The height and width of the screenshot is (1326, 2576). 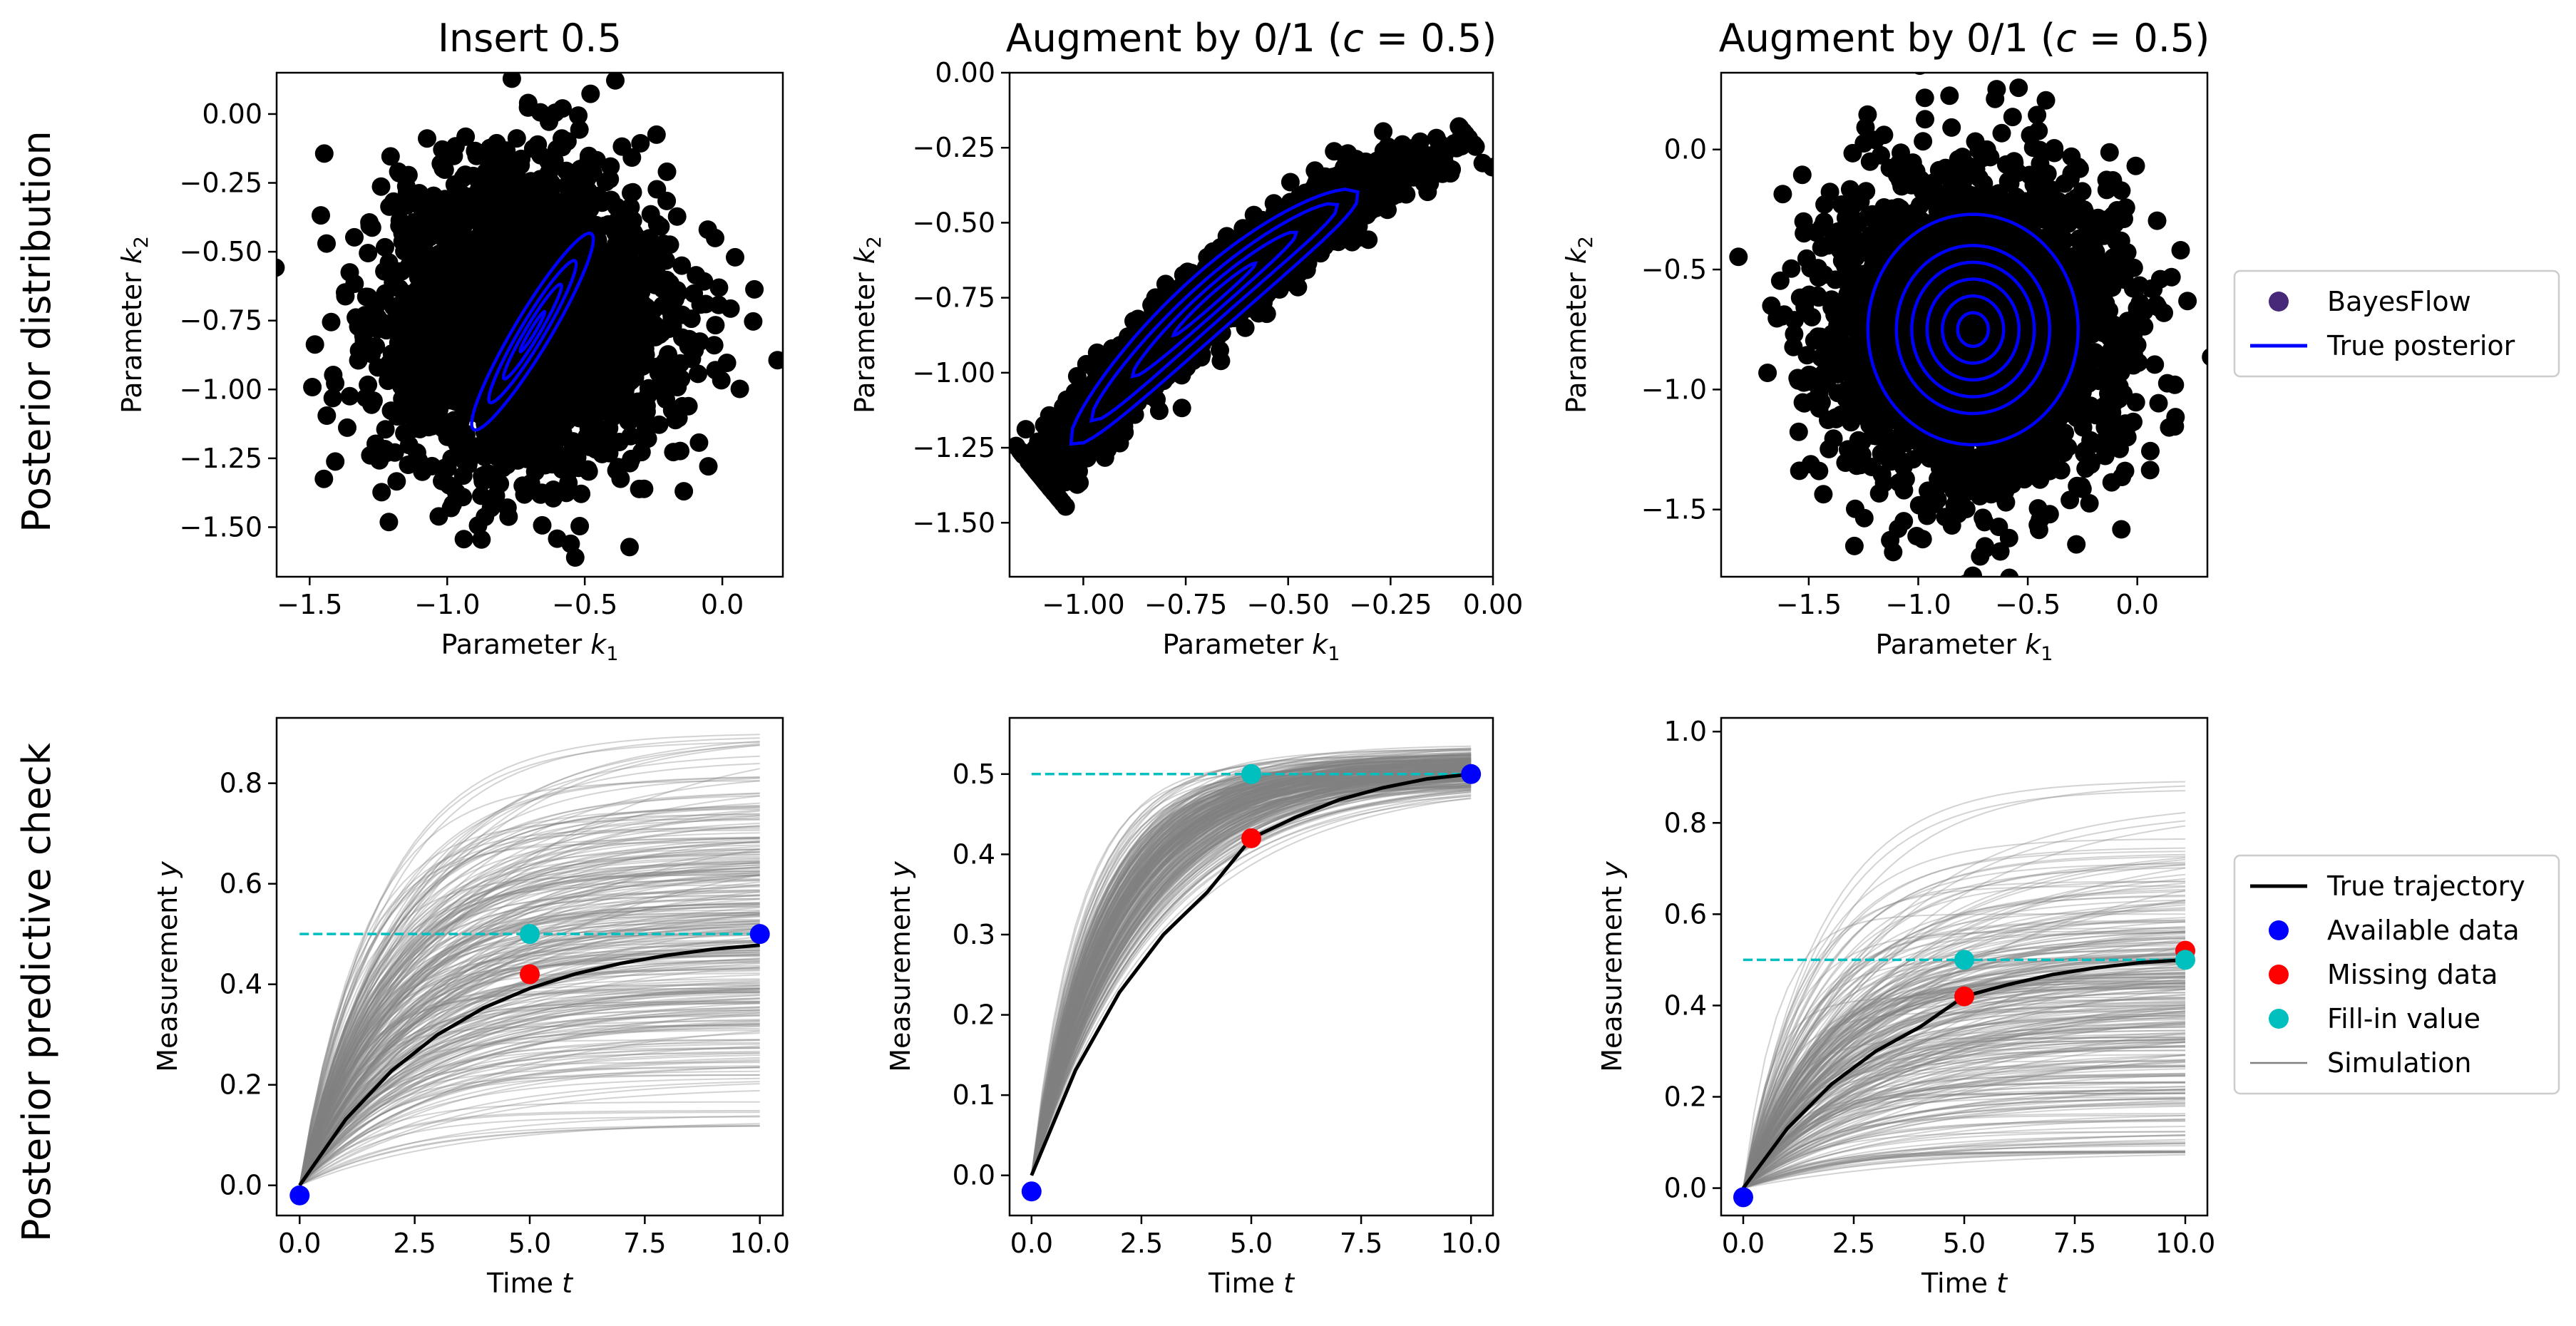 What do you see at coordinates (221, 251) in the screenshot?
I see `y-tick-label: −0.50` at bounding box center [221, 251].